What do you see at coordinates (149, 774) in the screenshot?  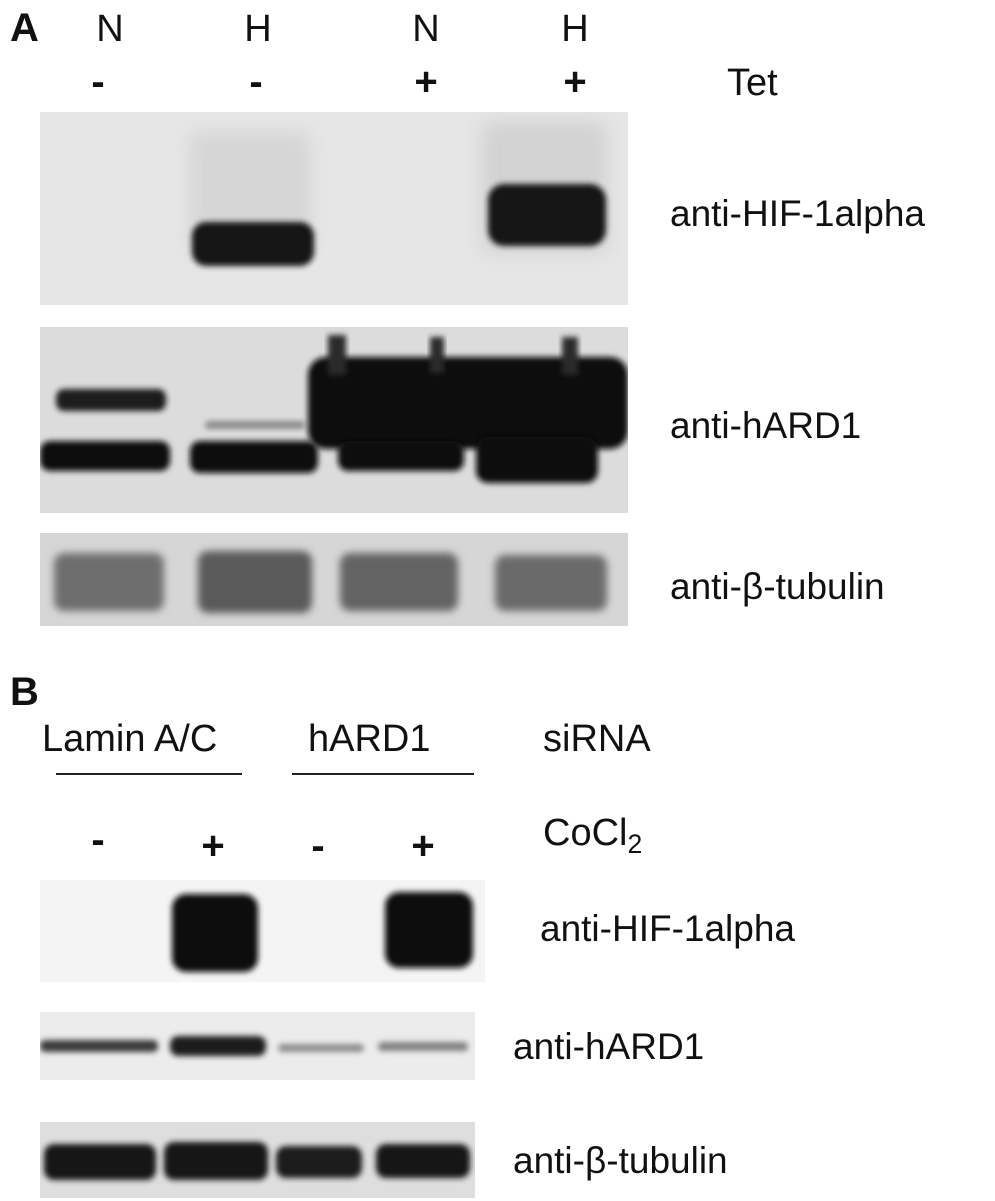 I see `group-underline-lamin` at bounding box center [149, 774].